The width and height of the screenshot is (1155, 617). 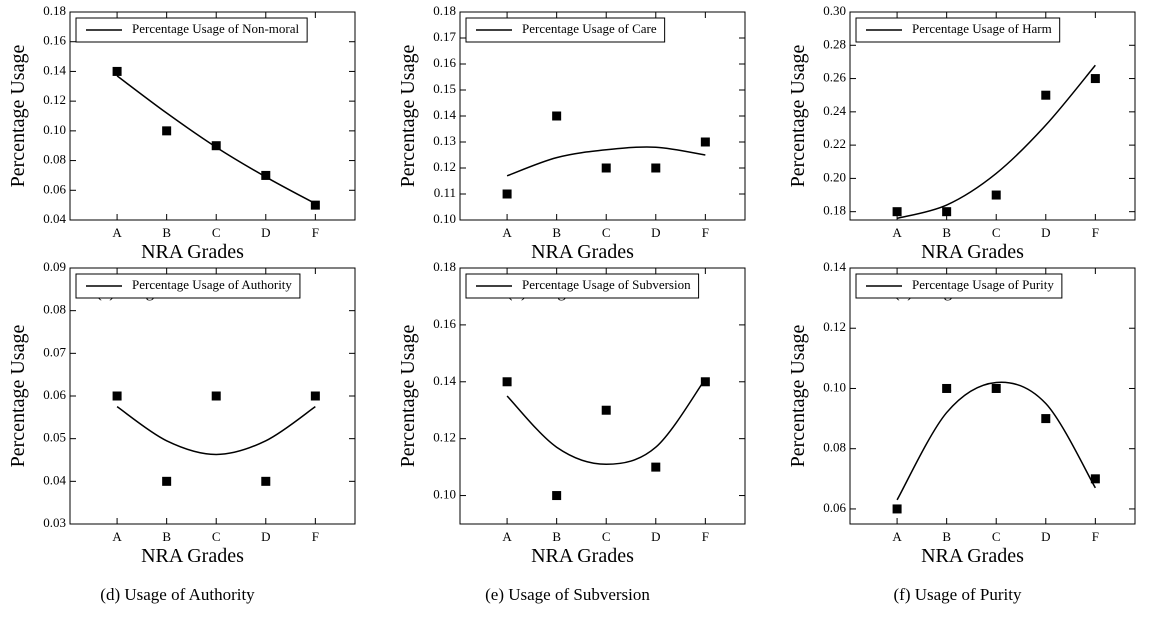 What do you see at coordinates (567, 594) in the screenshot?
I see `caption: (e) Usage of Subversion` at bounding box center [567, 594].